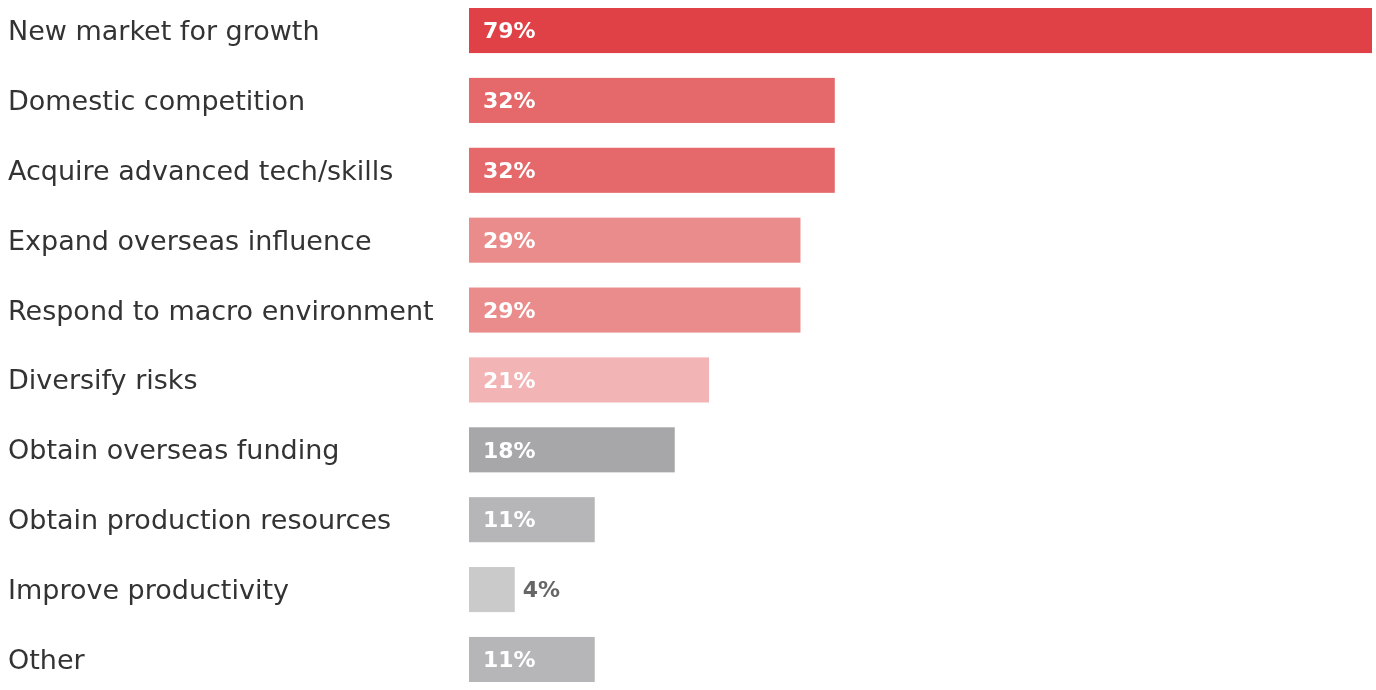 This screenshot has width=1376, height=690. I want to click on y-tick-label: Diversify risks, so click(103, 380).